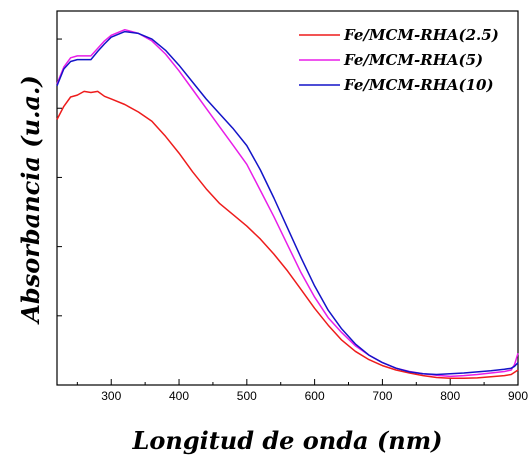 The height and width of the screenshot is (457, 529). What do you see at coordinates (179, 396) in the screenshot?
I see `x-tick-label: 400` at bounding box center [179, 396].